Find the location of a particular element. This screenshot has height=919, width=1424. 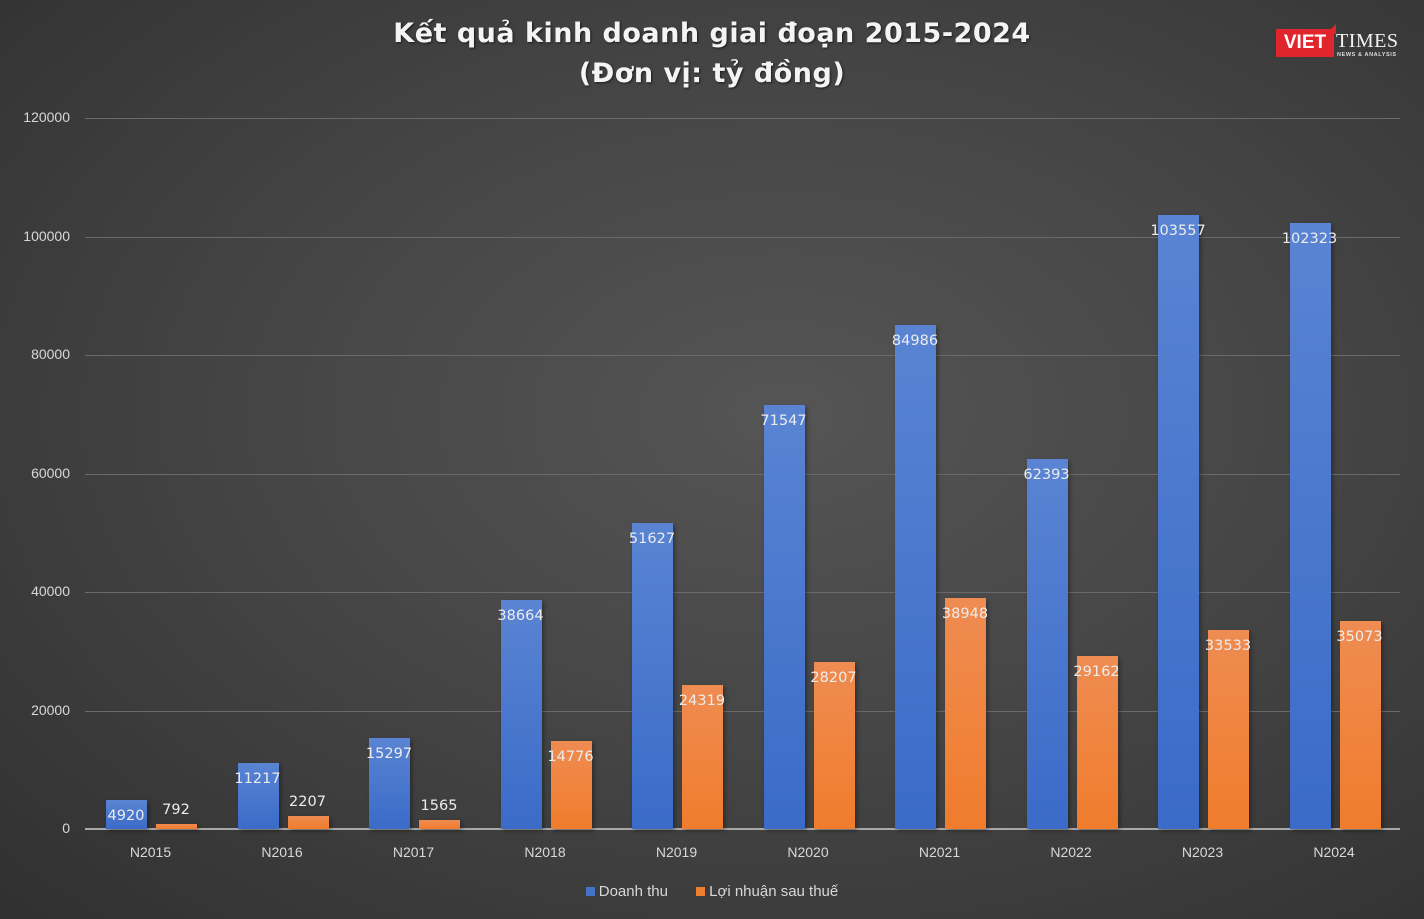

legend-swatch-profit-icon is located at coordinates (701, 891).